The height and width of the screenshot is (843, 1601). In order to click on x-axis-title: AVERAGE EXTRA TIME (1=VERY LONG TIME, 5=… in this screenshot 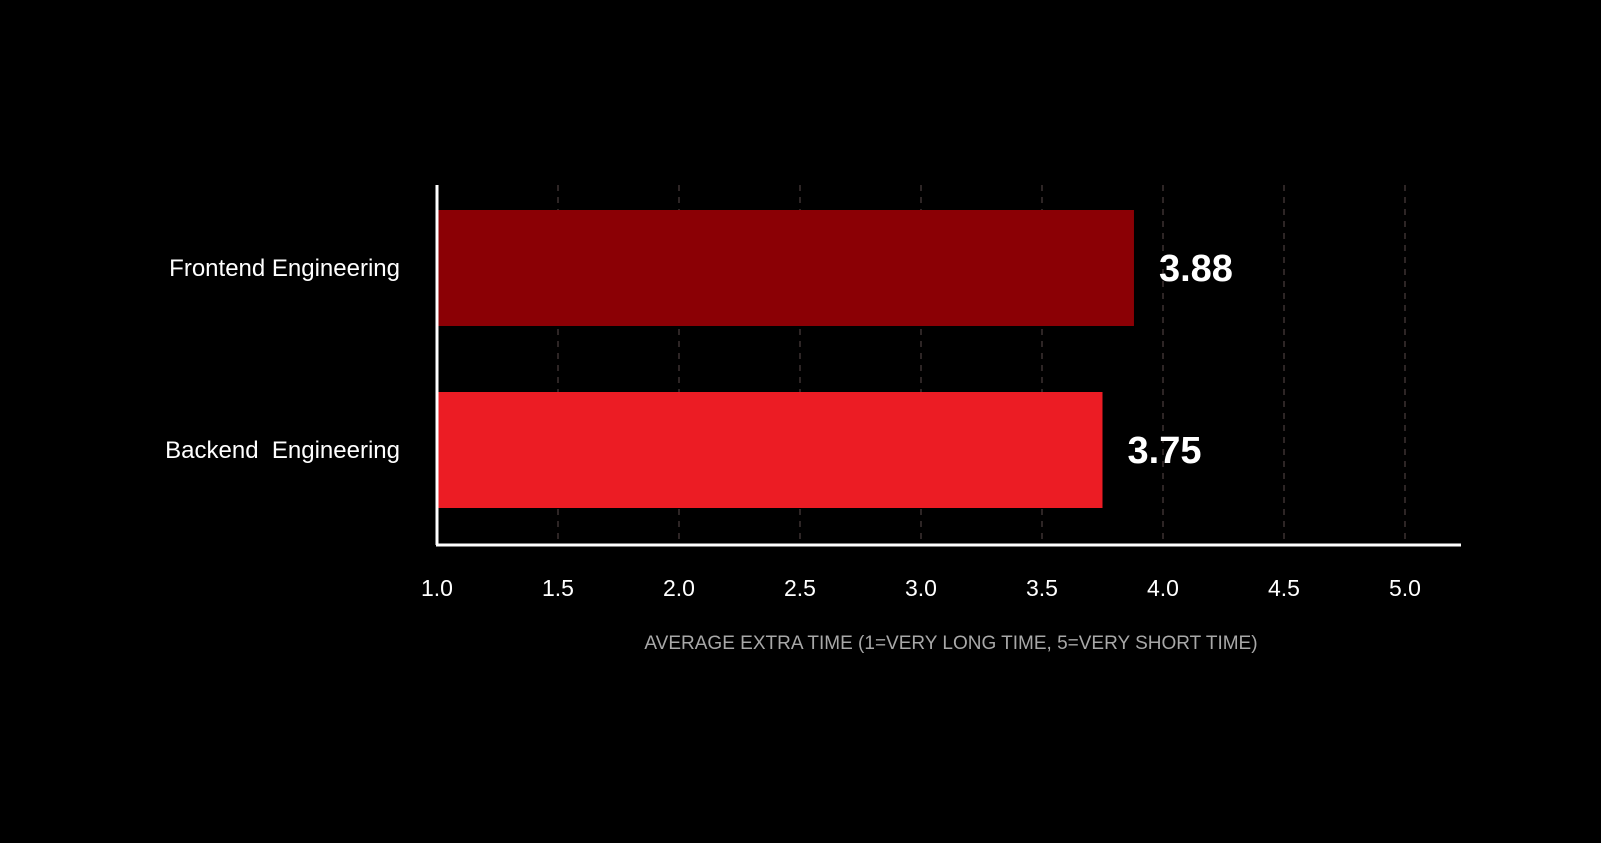, I will do `click(950, 643)`.